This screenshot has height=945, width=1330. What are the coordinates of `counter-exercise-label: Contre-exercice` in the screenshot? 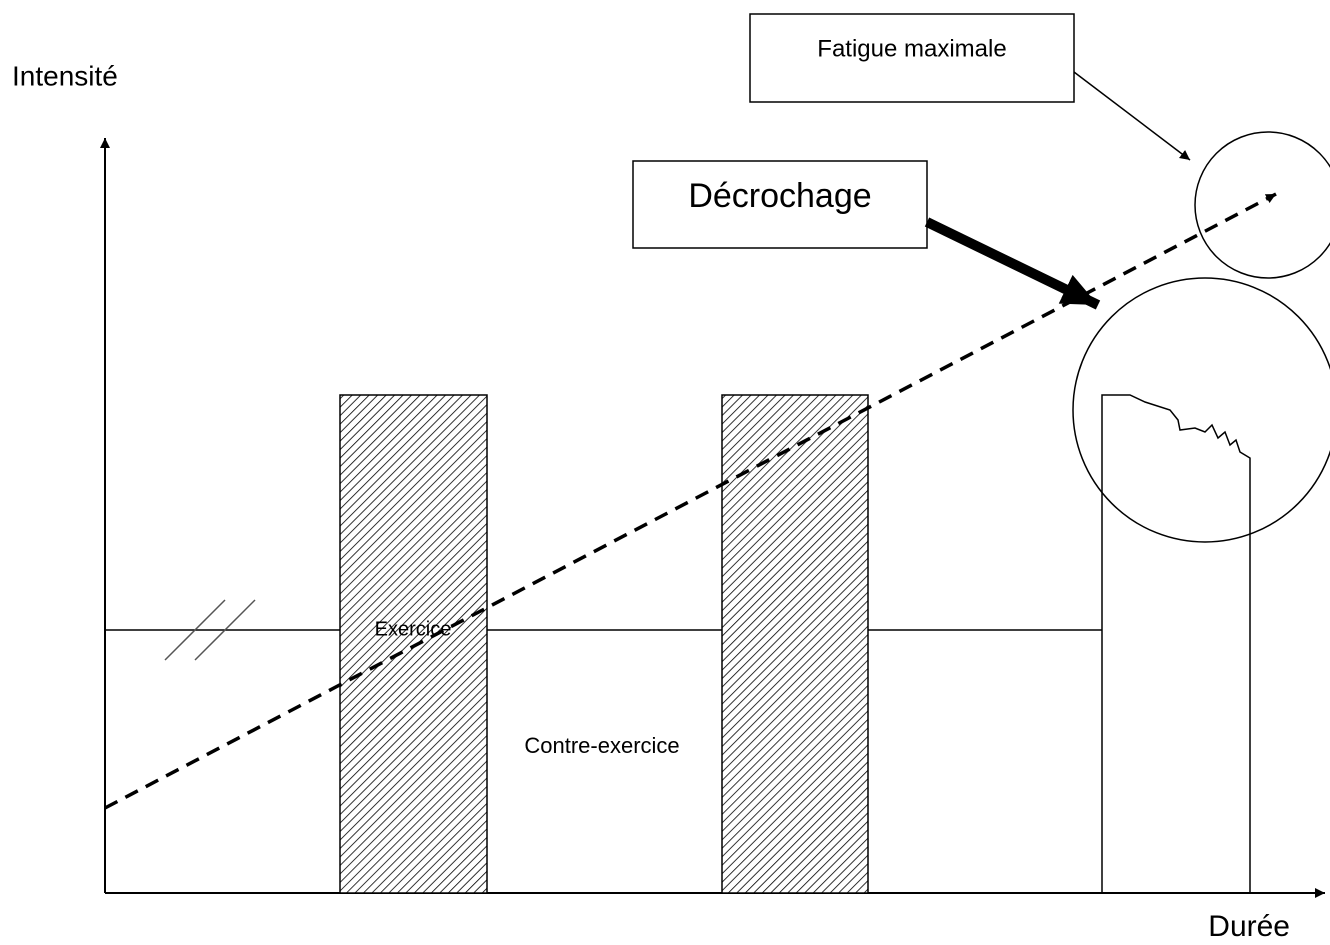 It's located at (601, 745).